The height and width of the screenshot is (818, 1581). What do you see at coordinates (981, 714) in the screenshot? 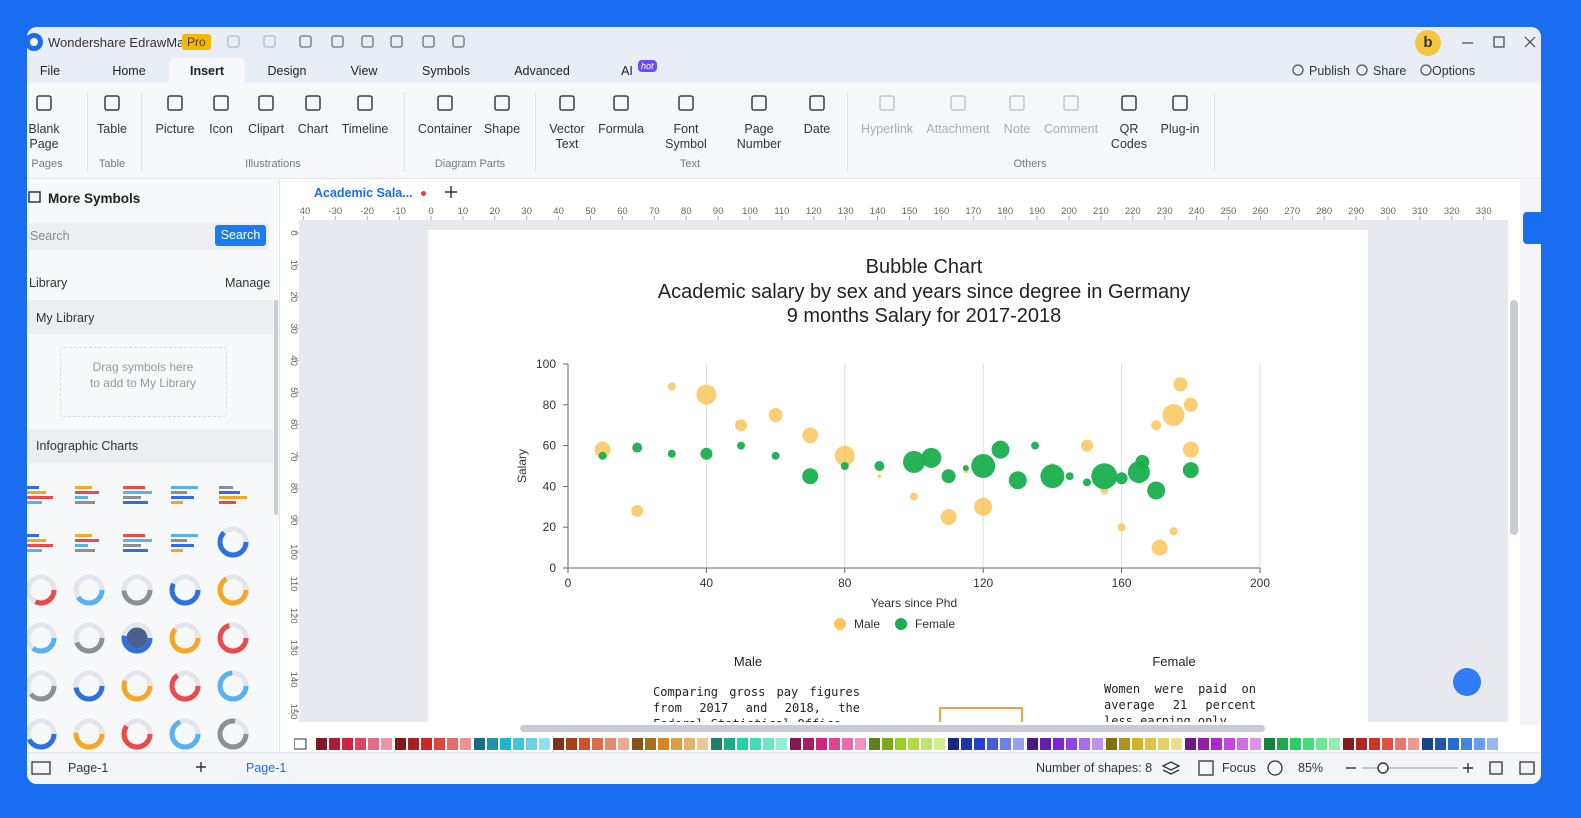
I see `image-frame` at bounding box center [981, 714].